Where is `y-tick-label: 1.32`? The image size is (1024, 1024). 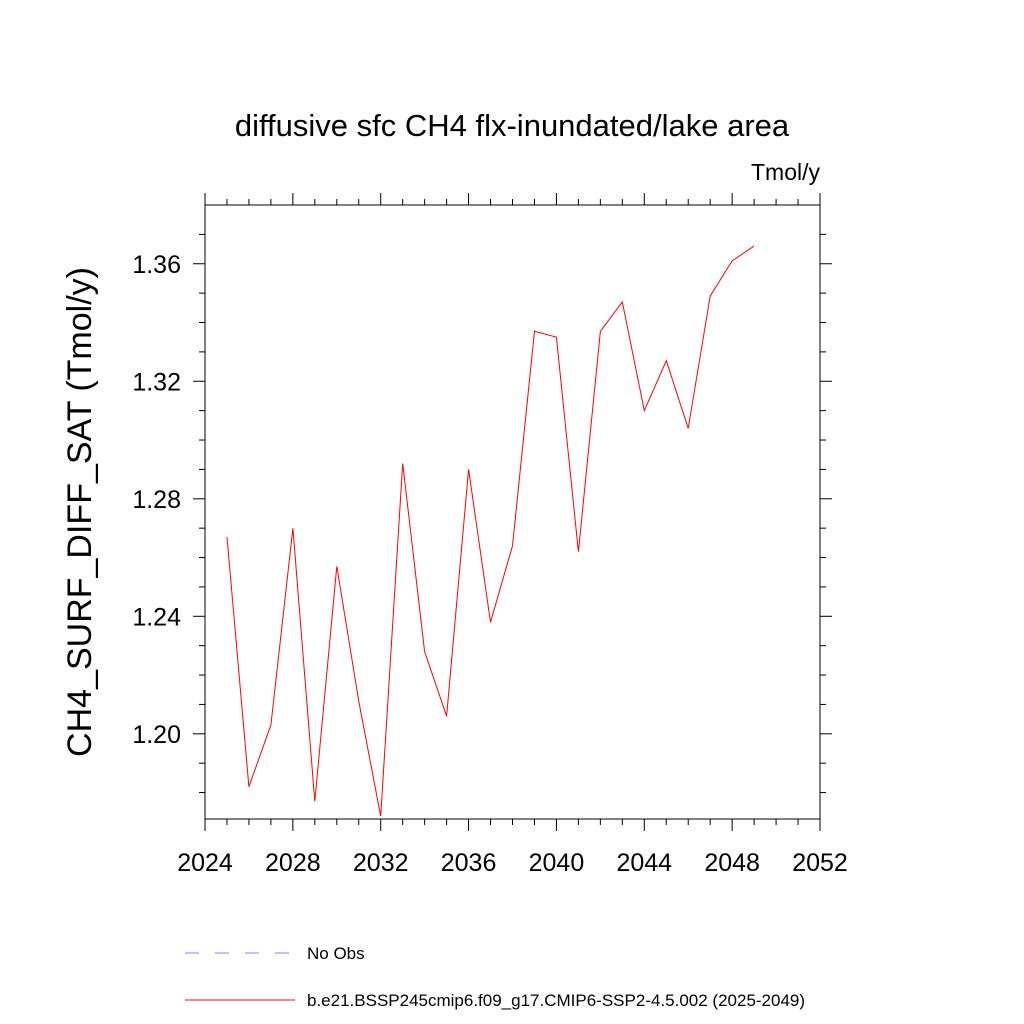
y-tick-label: 1.32 is located at coordinates (156, 382).